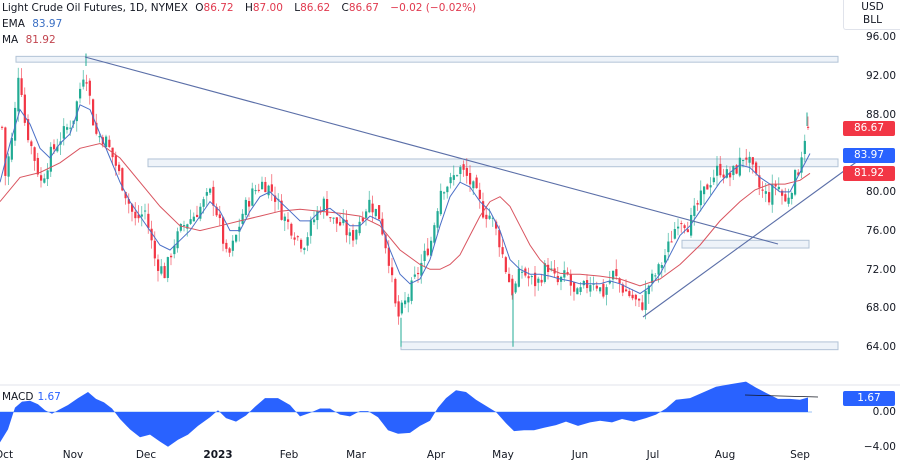 Image resolution: width=900 pixels, height=464 pixels. I want to click on ohlc-high: H87.00, so click(263, 8).